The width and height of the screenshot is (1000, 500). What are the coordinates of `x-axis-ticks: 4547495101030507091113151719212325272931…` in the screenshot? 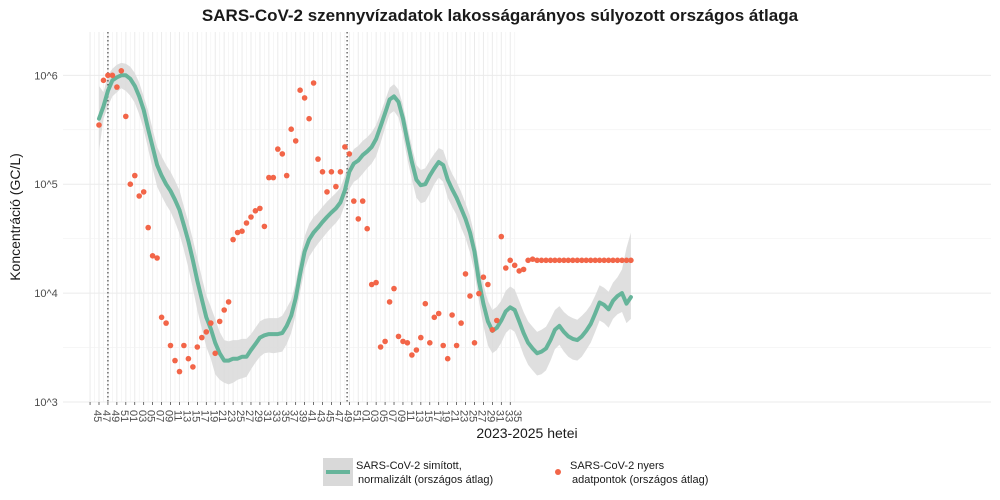 It's located at (306, 412).